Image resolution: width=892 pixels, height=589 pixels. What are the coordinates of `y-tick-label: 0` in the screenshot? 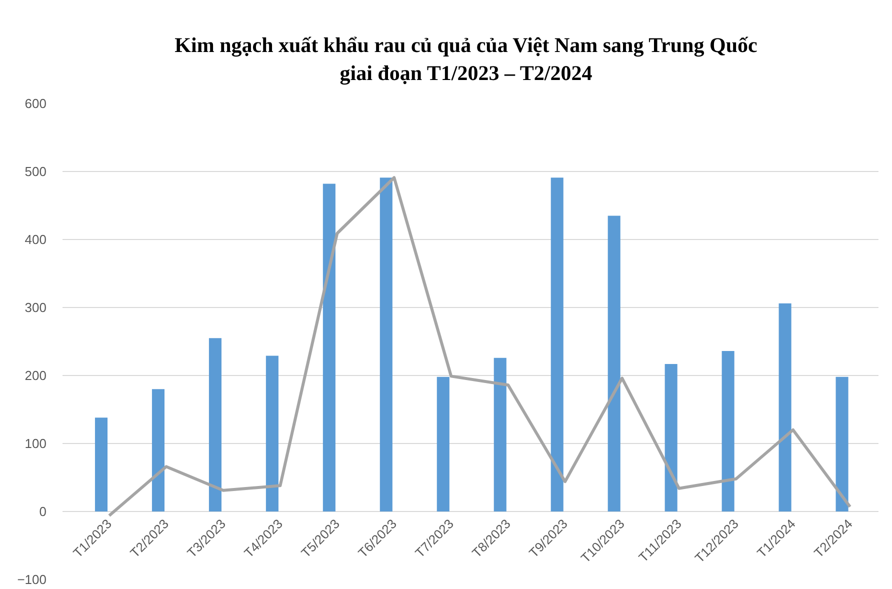 It's located at (43, 511).